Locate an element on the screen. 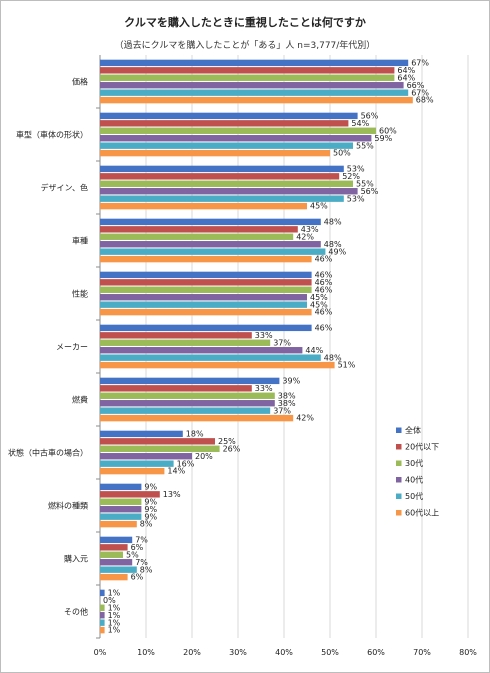  data-label: 59% is located at coordinates (383, 138).